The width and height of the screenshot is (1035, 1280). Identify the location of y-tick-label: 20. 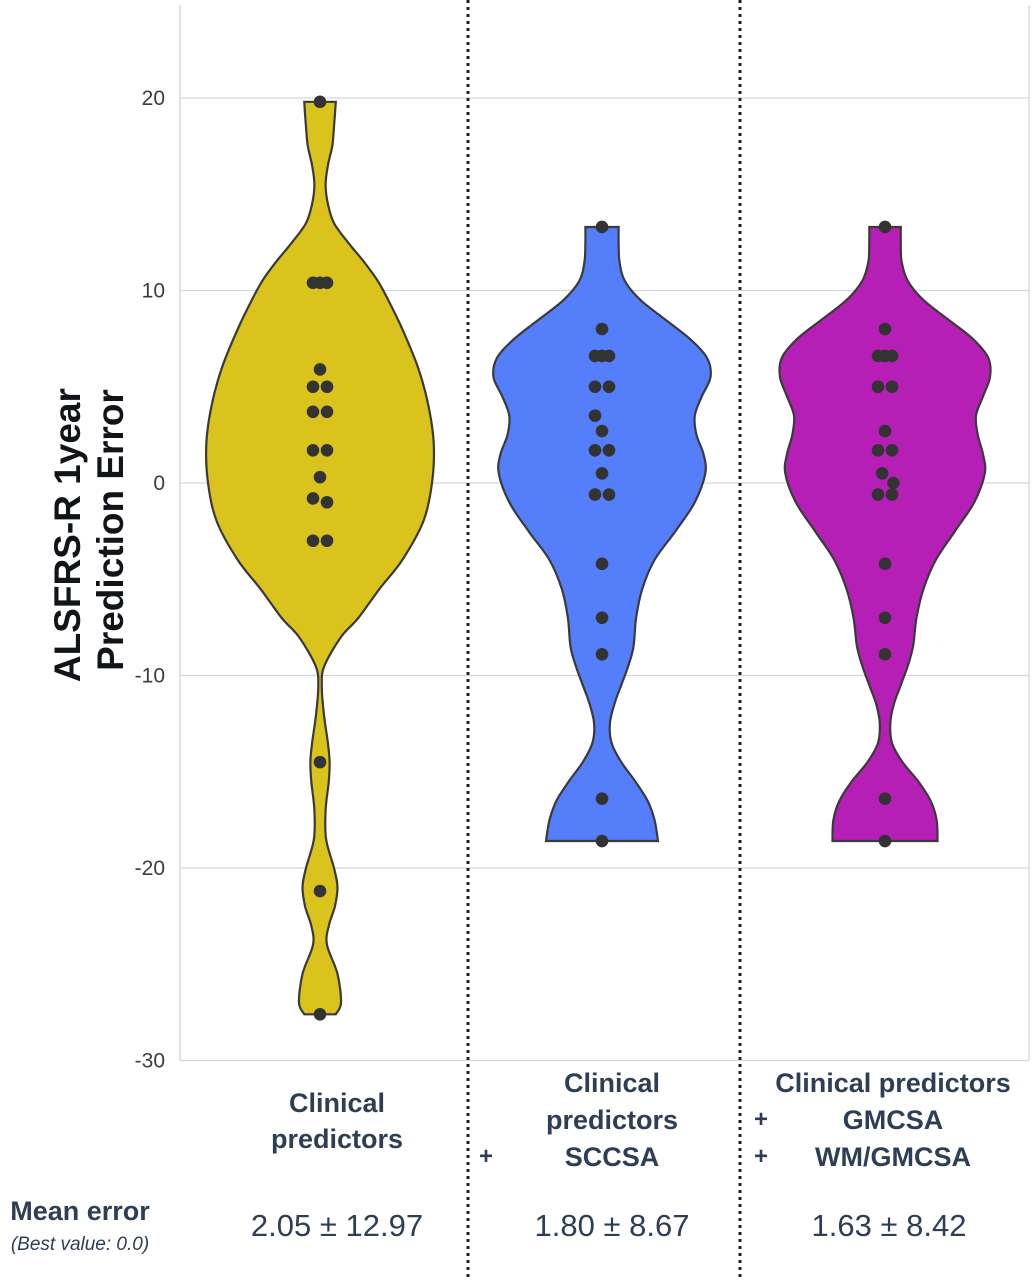
(153, 98).